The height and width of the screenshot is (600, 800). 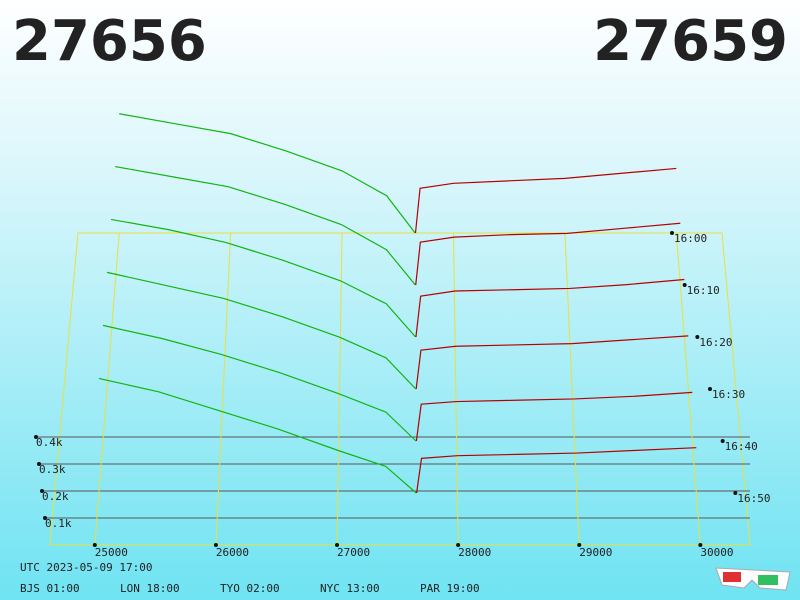 I want to click on time-zone: LON 18:00, so click(x=150, y=588).